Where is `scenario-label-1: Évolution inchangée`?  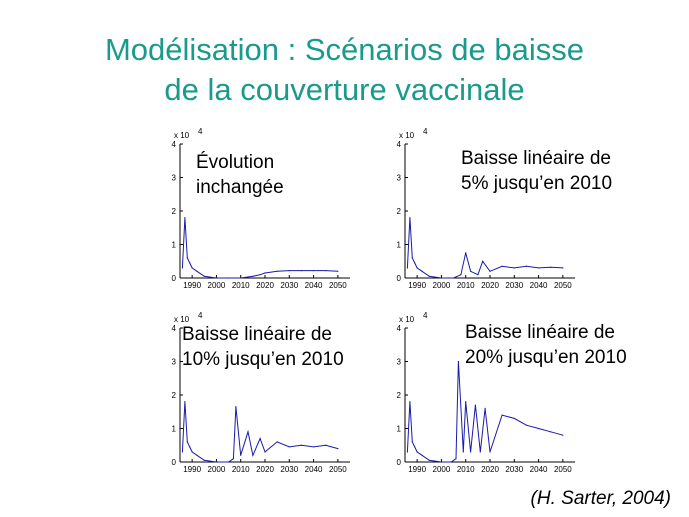
scenario-label-1: Évolution inchangée is located at coordinates (240, 175).